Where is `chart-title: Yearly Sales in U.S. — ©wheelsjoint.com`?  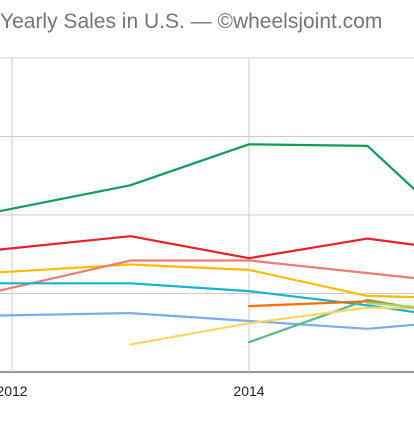
chart-title: Yearly Sales in U.S. — ©wheelsjoint.com is located at coordinates (191, 21).